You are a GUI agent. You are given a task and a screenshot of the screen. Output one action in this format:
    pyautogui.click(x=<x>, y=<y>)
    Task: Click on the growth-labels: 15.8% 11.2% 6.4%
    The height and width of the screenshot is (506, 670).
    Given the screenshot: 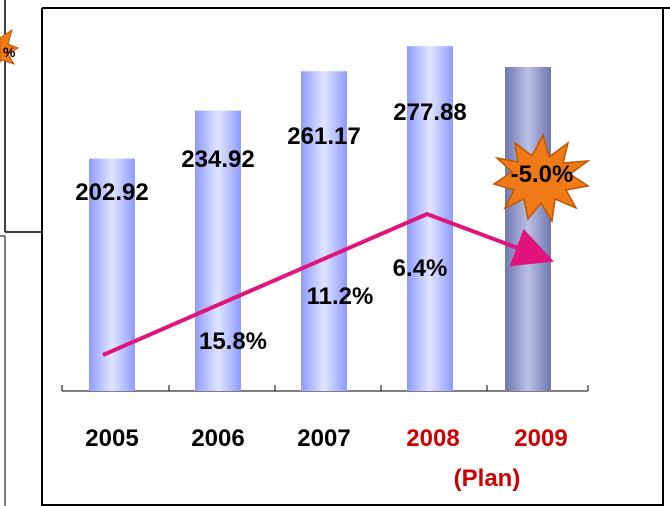 What is the action you would take?
    pyautogui.click(x=323, y=305)
    